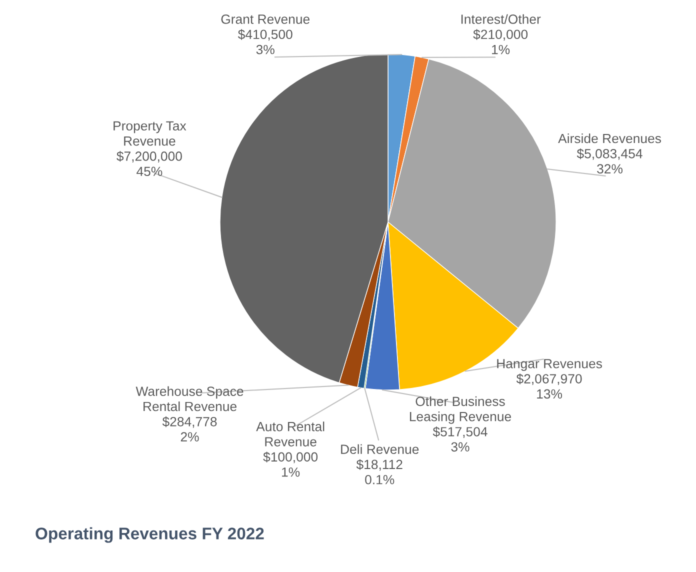 The height and width of the screenshot is (572, 696). Describe the element at coordinates (265, 41) in the screenshot. I see `data-label: $410,500 3%` at that location.